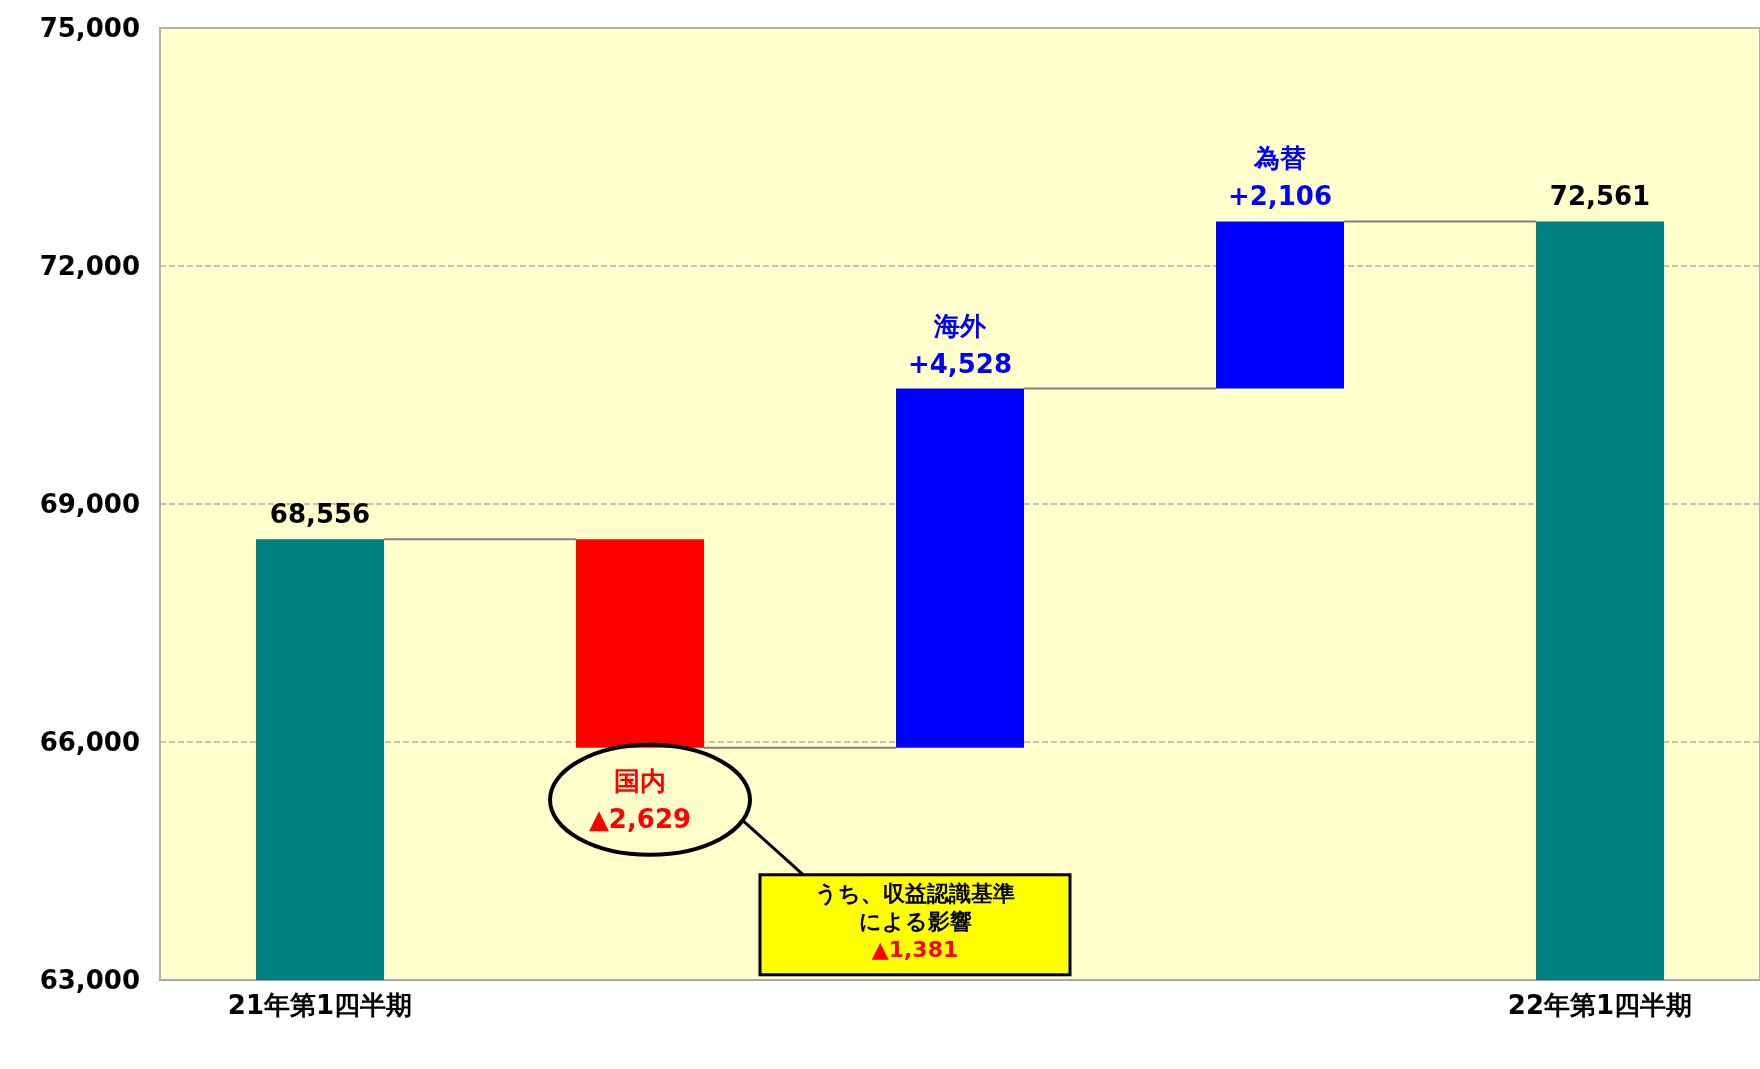  What do you see at coordinates (89, 980) in the screenshot?
I see `y-tick-label: 63,000` at bounding box center [89, 980].